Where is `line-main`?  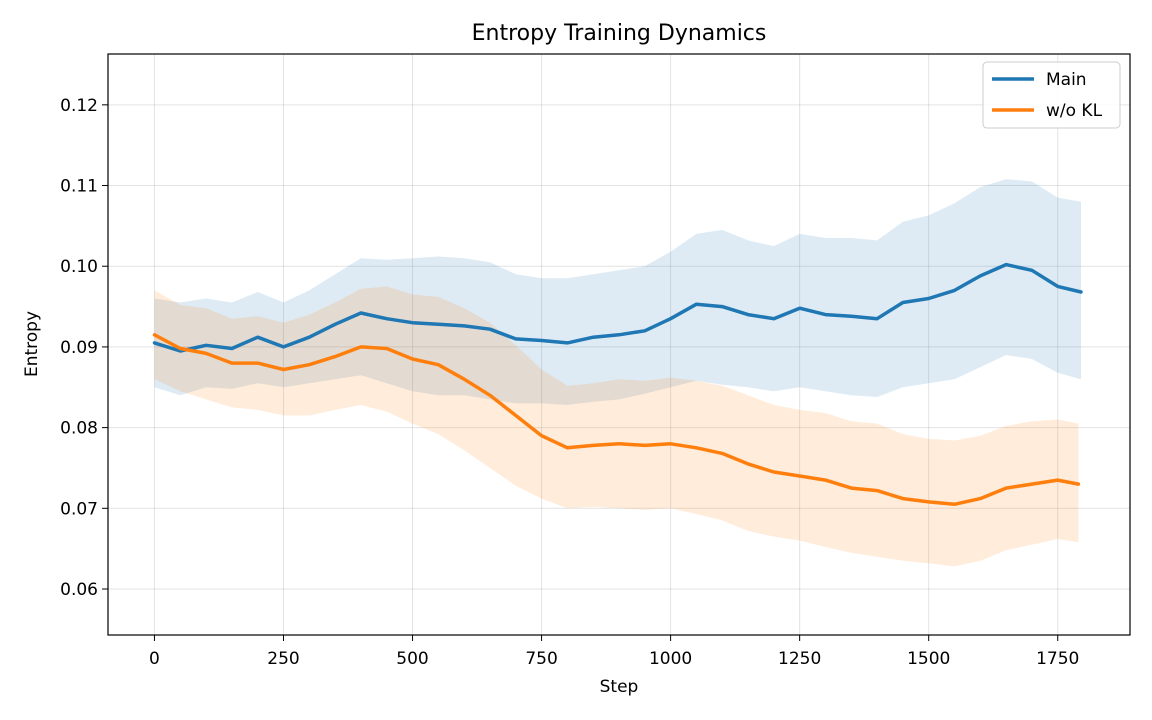
line-main is located at coordinates (617, 307).